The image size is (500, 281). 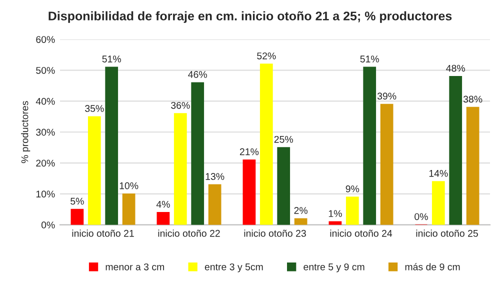 What do you see at coordinates (180, 105) in the screenshot?
I see `data-label: 36%` at bounding box center [180, 105].